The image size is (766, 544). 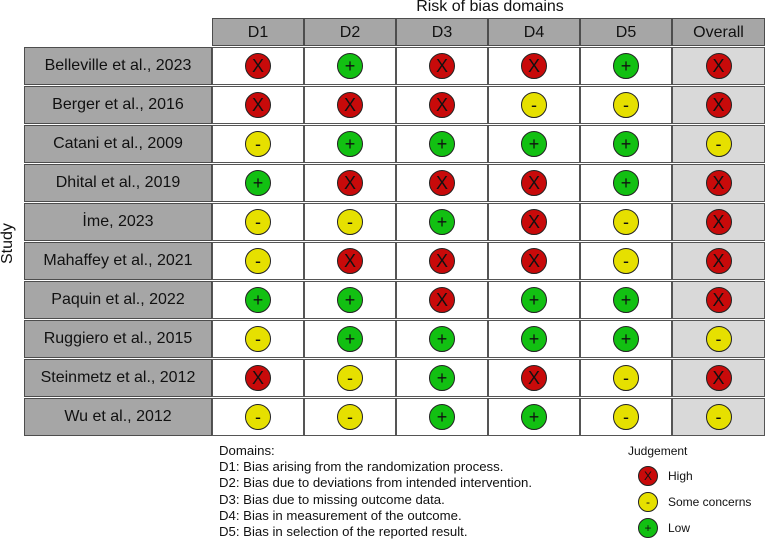 I want to click on column-header-d2: D2, so click(x=350, y=32).